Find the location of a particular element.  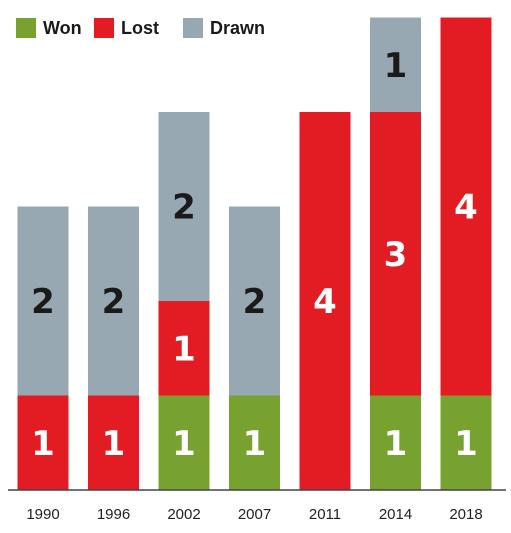

bar-segment-lost-1996 is located at coordinates (113, 442).